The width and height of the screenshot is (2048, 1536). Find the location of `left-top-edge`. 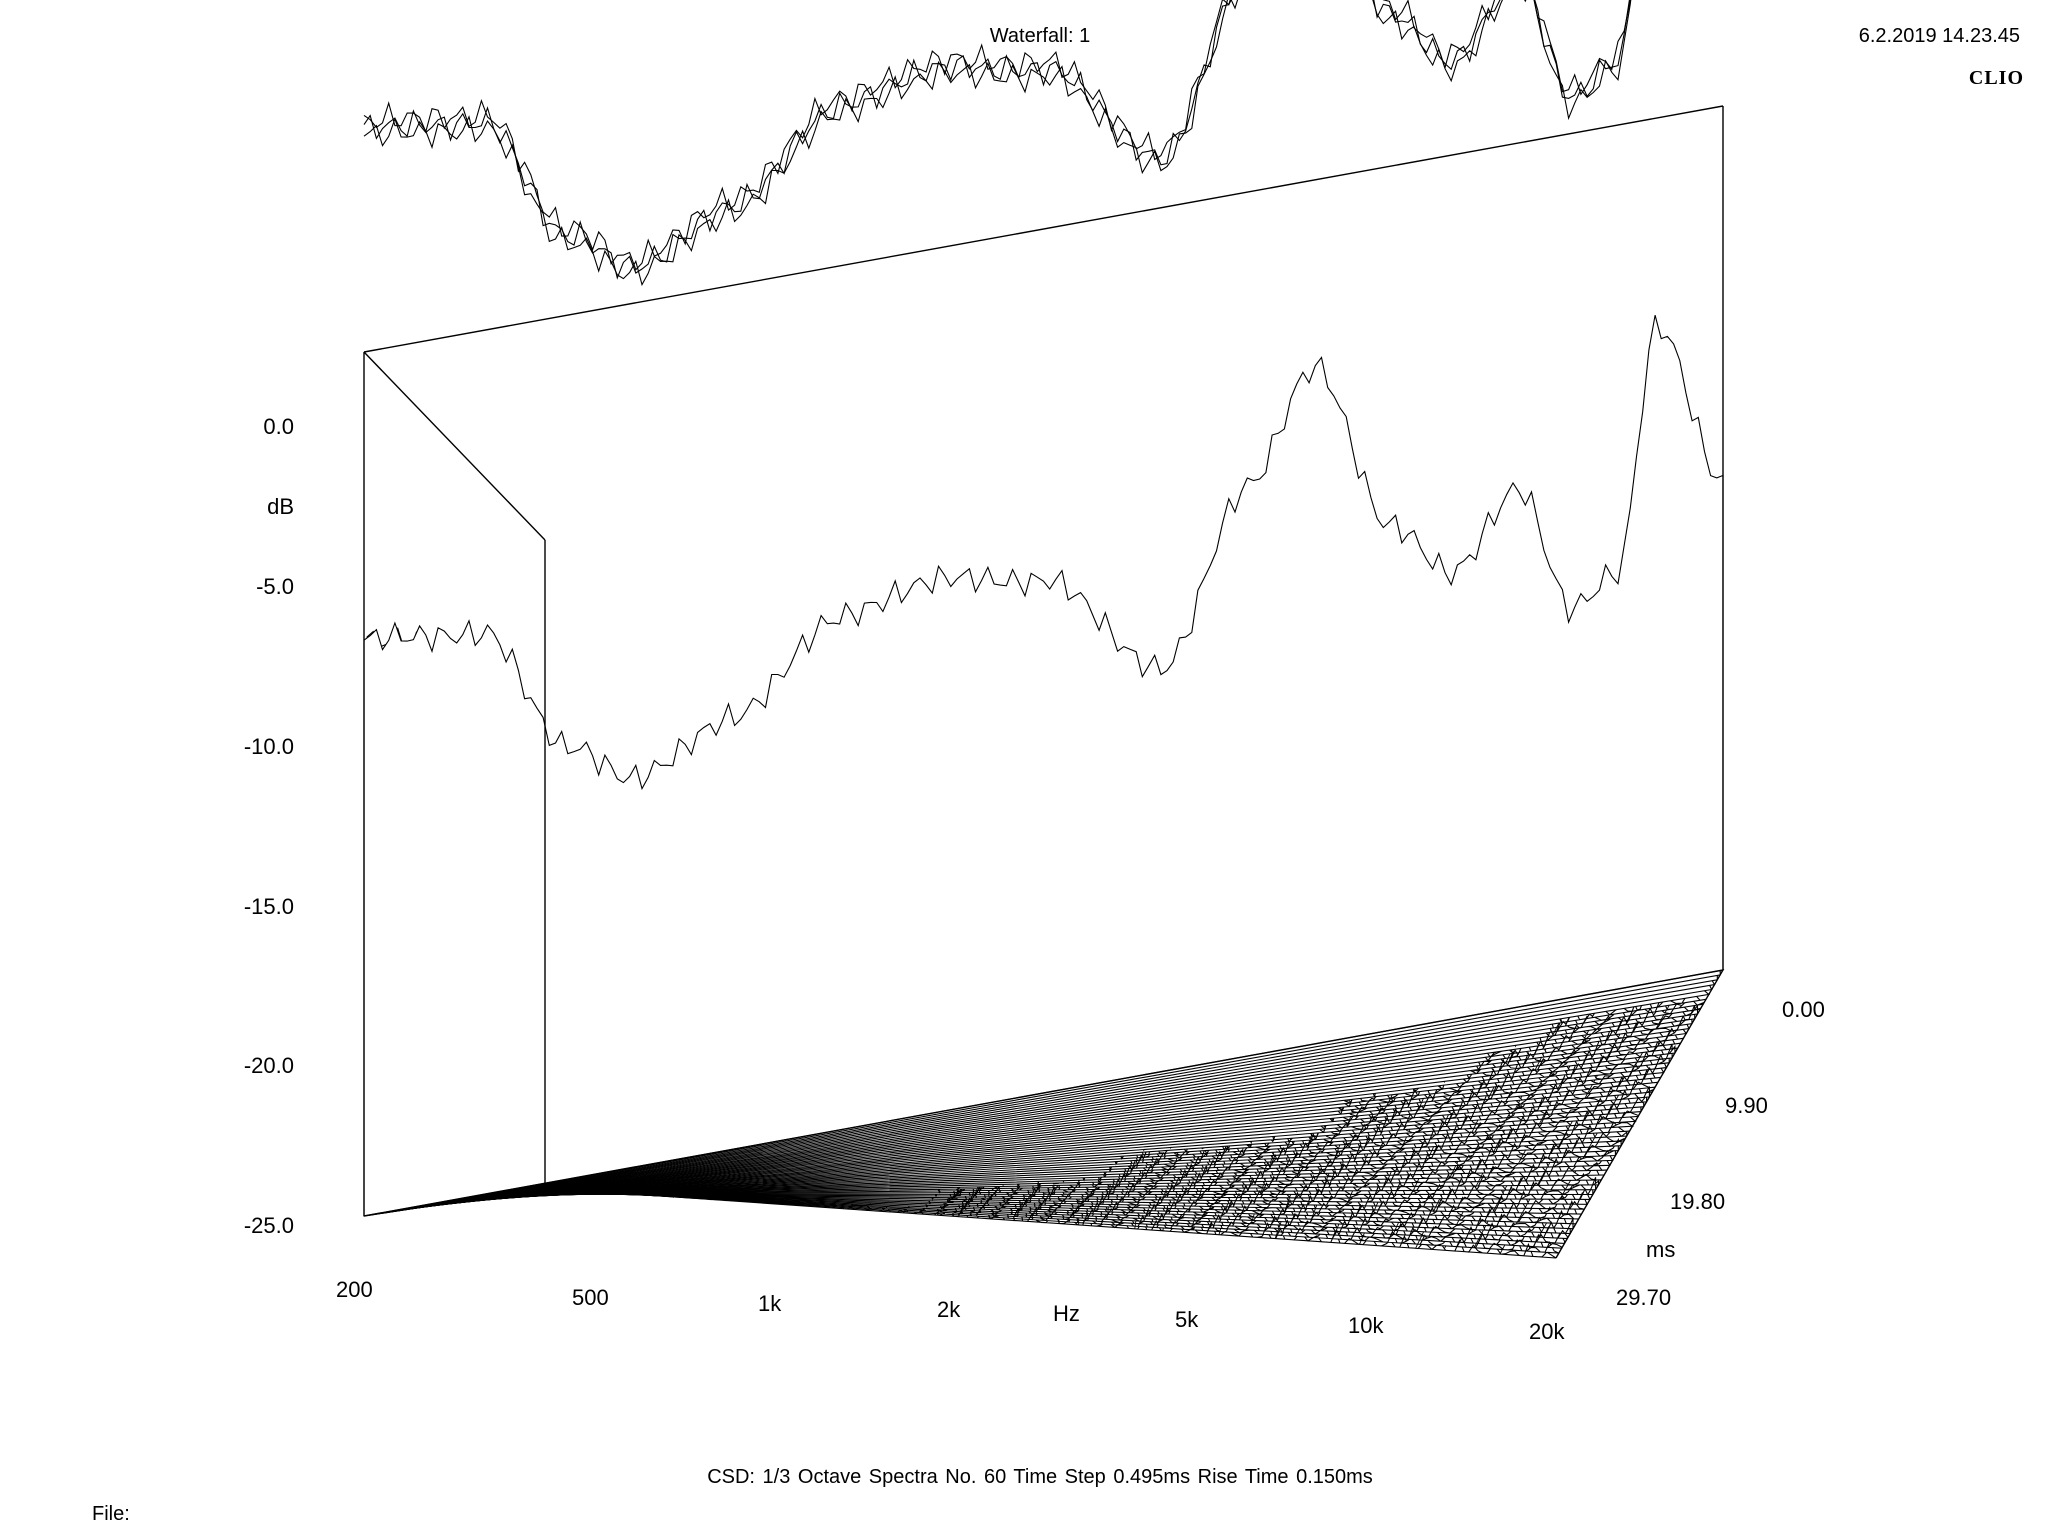

left-top-edge is located at coordinates (454, 446).